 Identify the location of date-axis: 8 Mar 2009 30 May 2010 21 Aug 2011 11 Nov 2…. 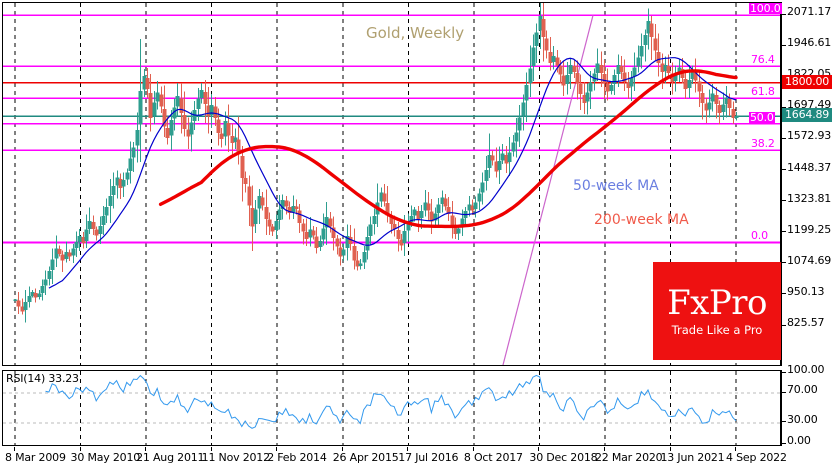
(394, 458).